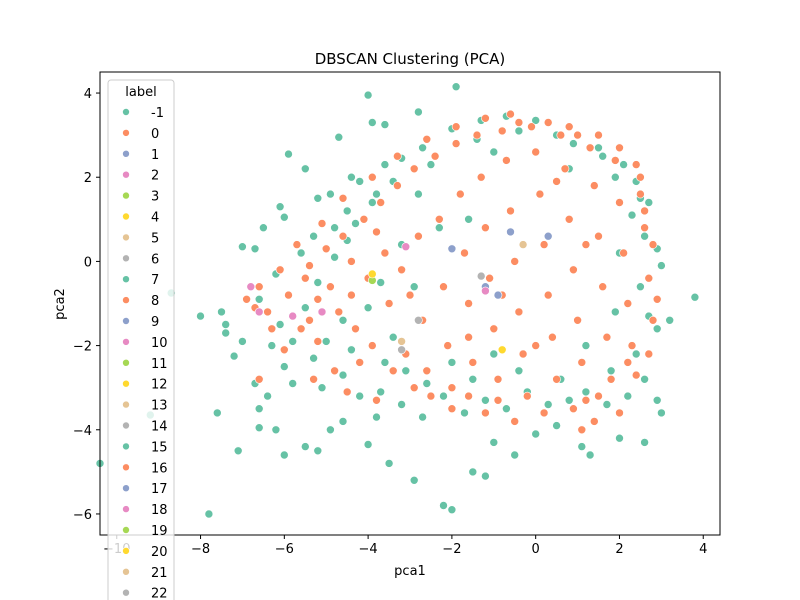  I want to click on legend-label: 0, so click(155, 134).